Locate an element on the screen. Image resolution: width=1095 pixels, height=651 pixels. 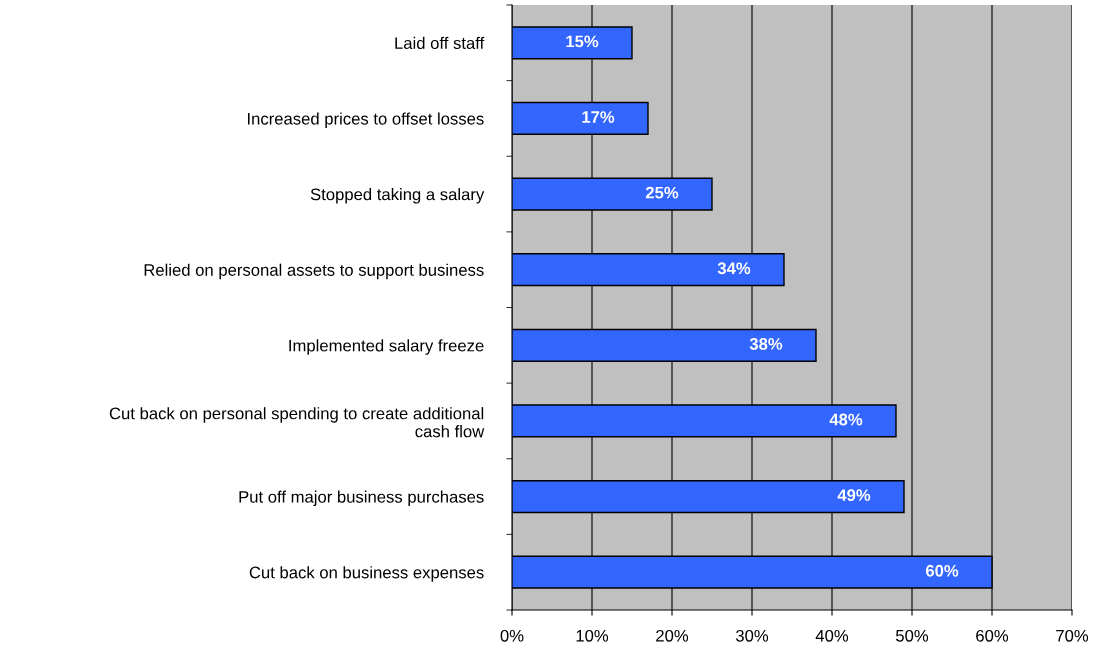
x-tick-label: 40% is located at coordinates (832, 635).